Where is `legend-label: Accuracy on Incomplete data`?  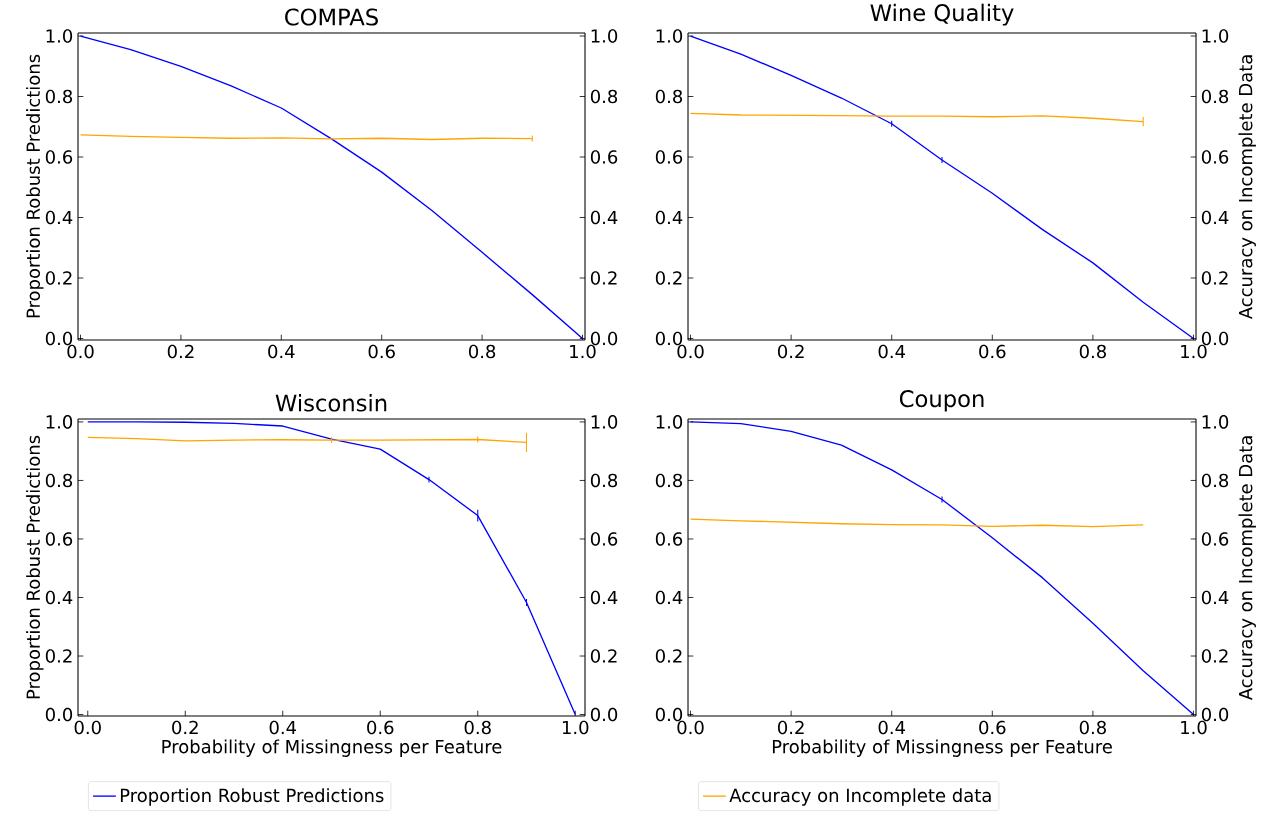 legend-label: Accuracy on Incomplete data is located at coordinates (860, 797).